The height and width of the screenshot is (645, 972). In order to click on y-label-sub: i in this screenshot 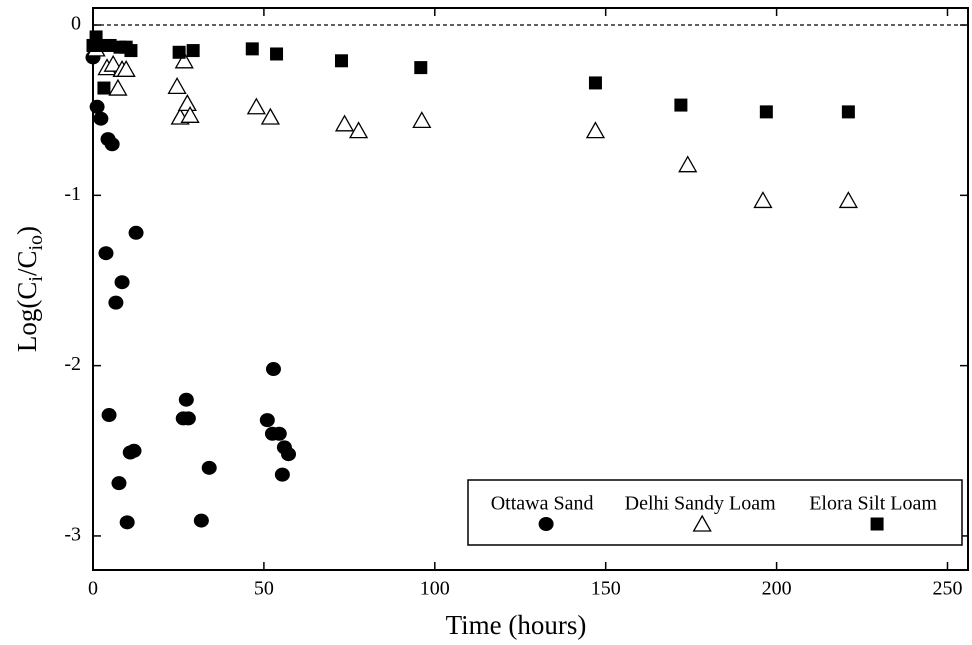, I will do `click(36, 279)`.